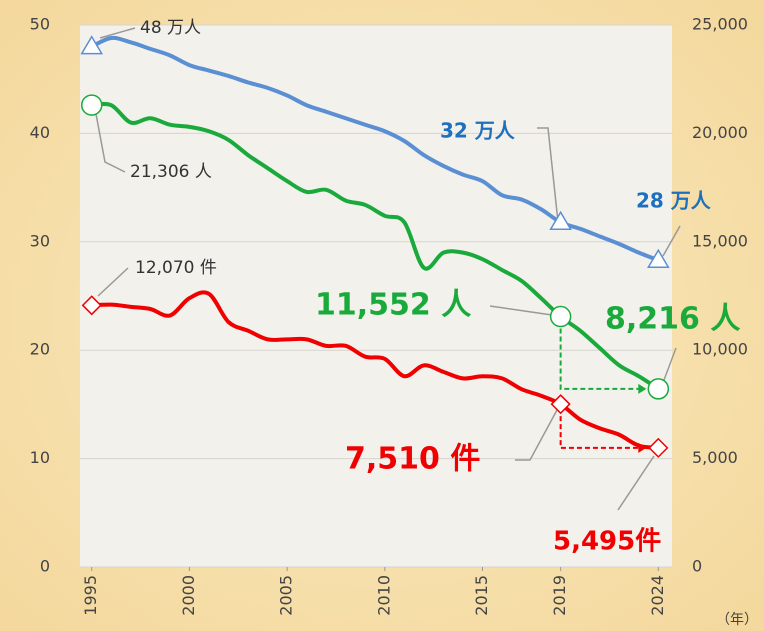 The width and height of the screenshot is (764, 631). What do you see at coordinates (393, 305) in the screenshot?
I see `data-label: 11,552 人` at bounding box center [393, 305].